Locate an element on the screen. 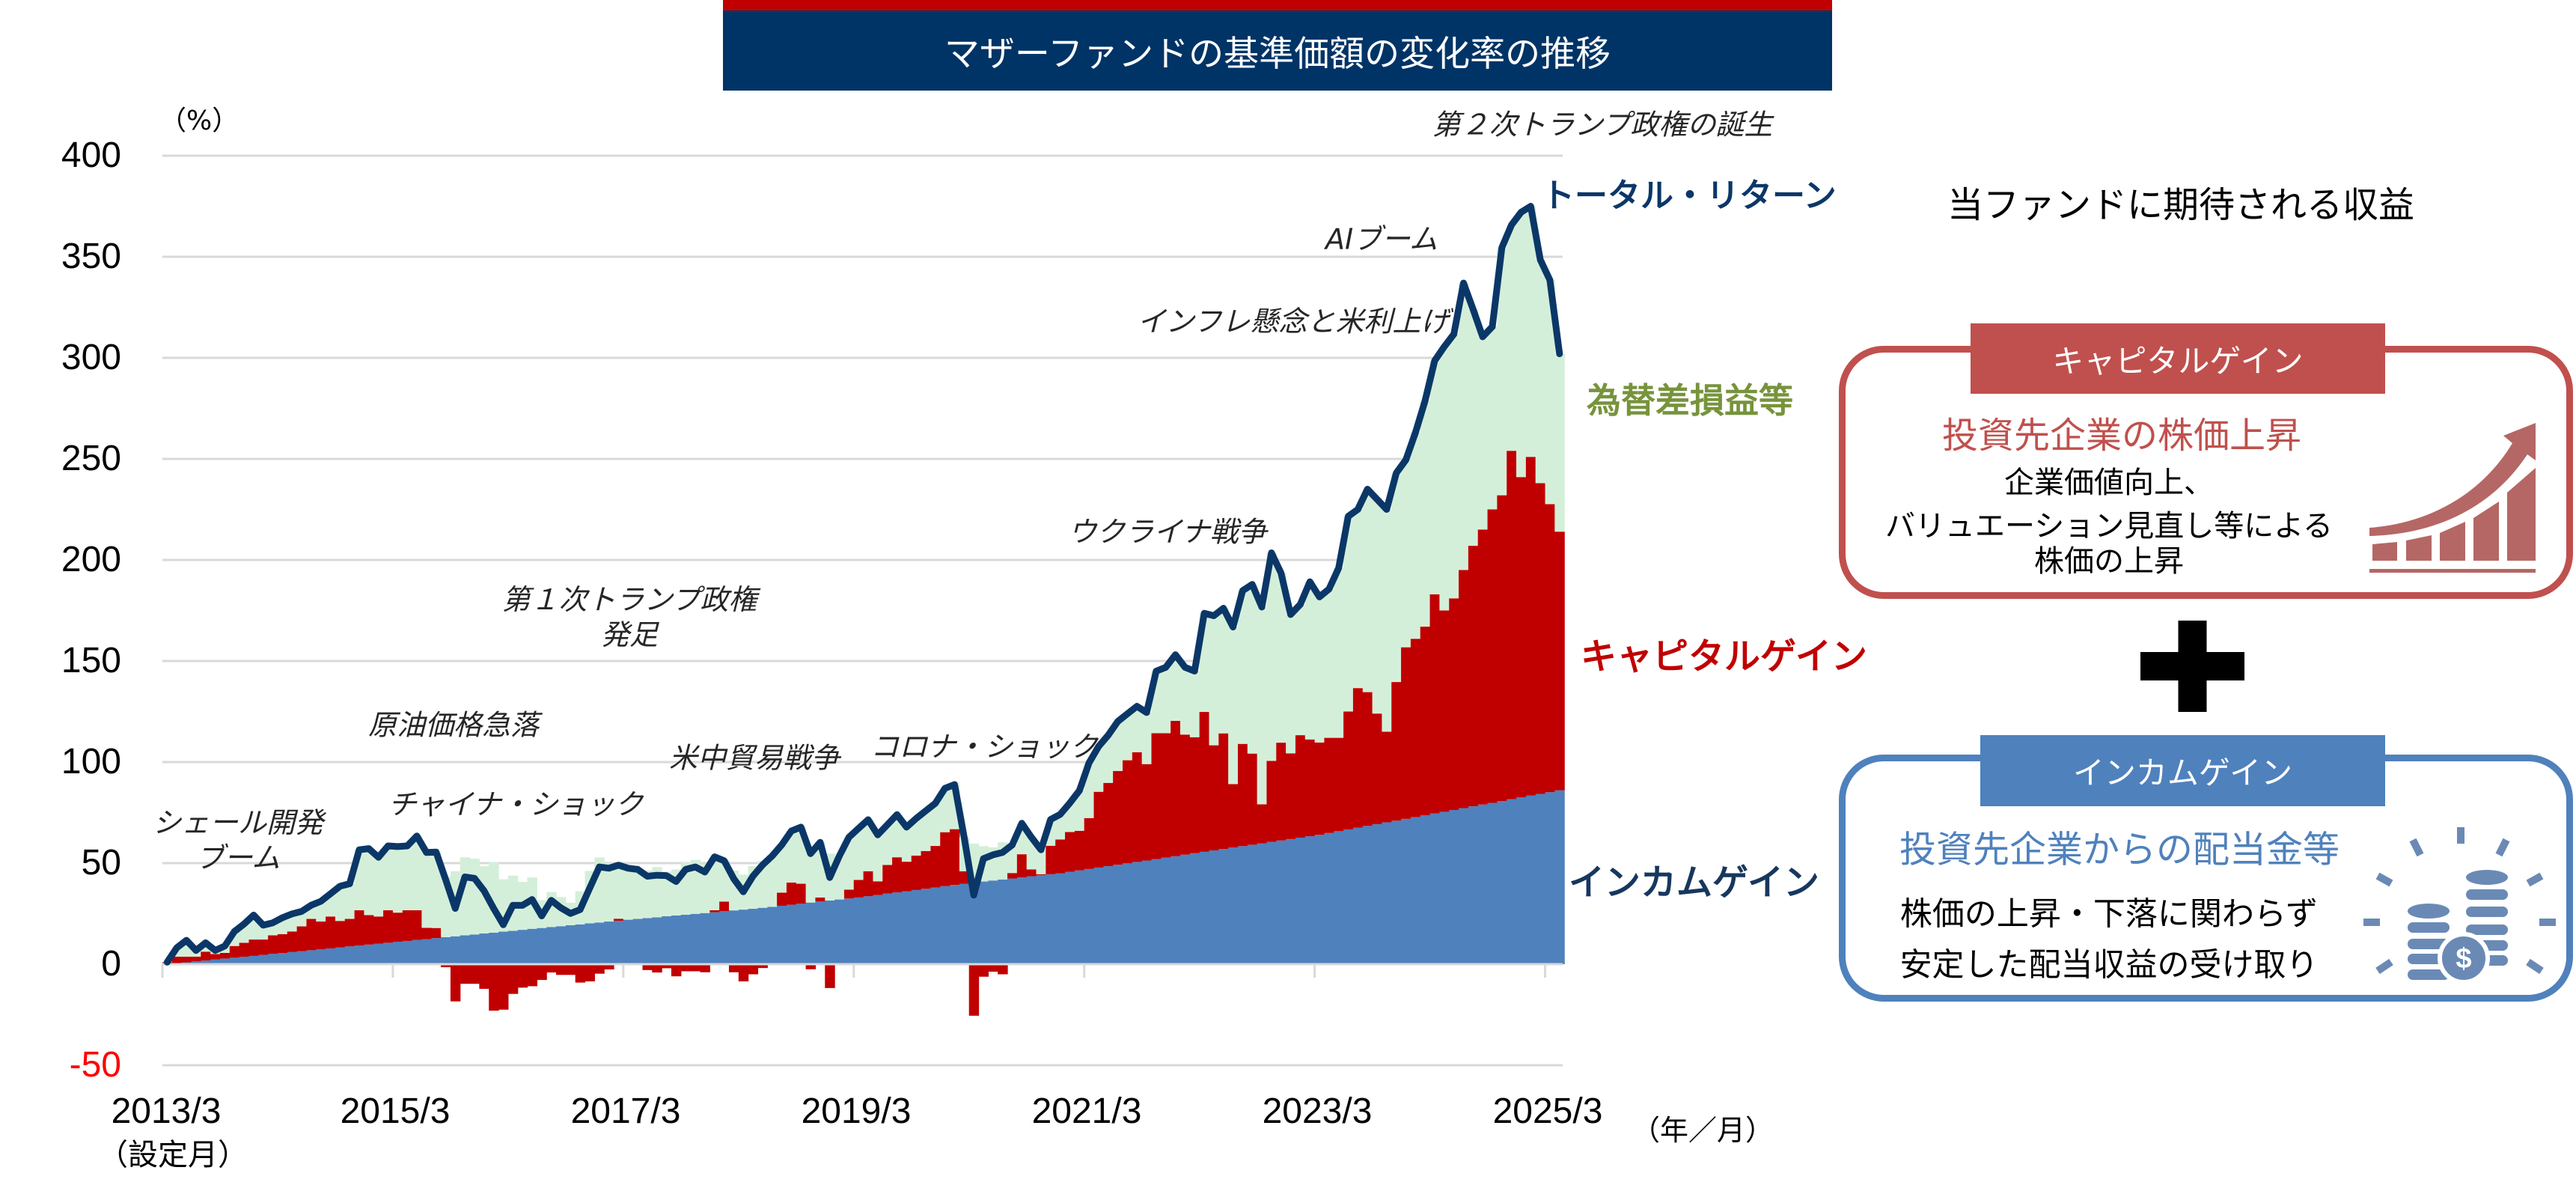 This screenshot has height=1197, width=2576. annotation-covid-shock: コロナ・ショック is located at coordinates (984, 748).